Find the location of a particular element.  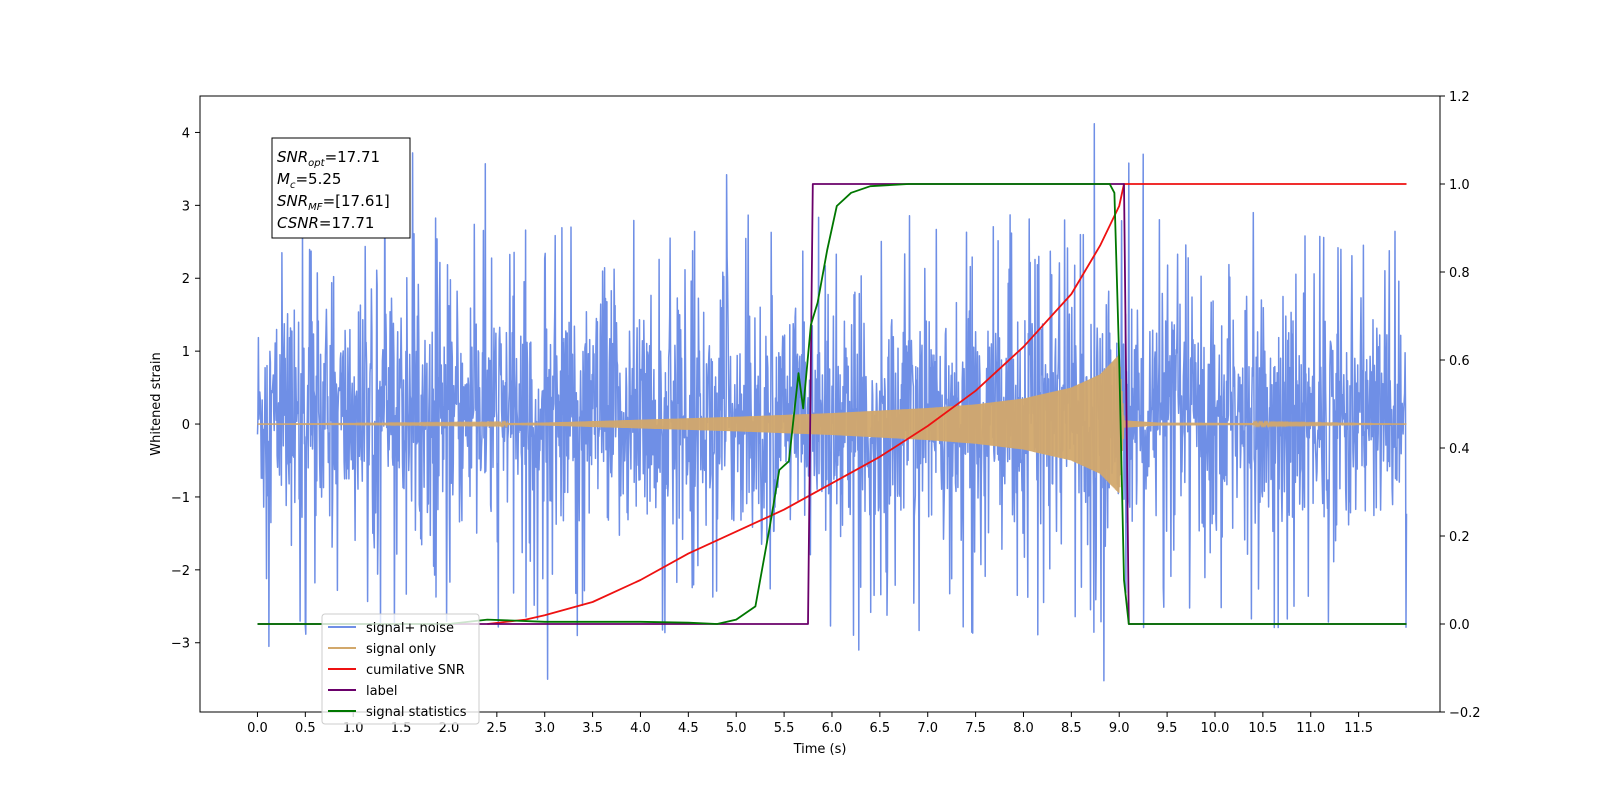

legend-frame is located at coordinates (400, 669).